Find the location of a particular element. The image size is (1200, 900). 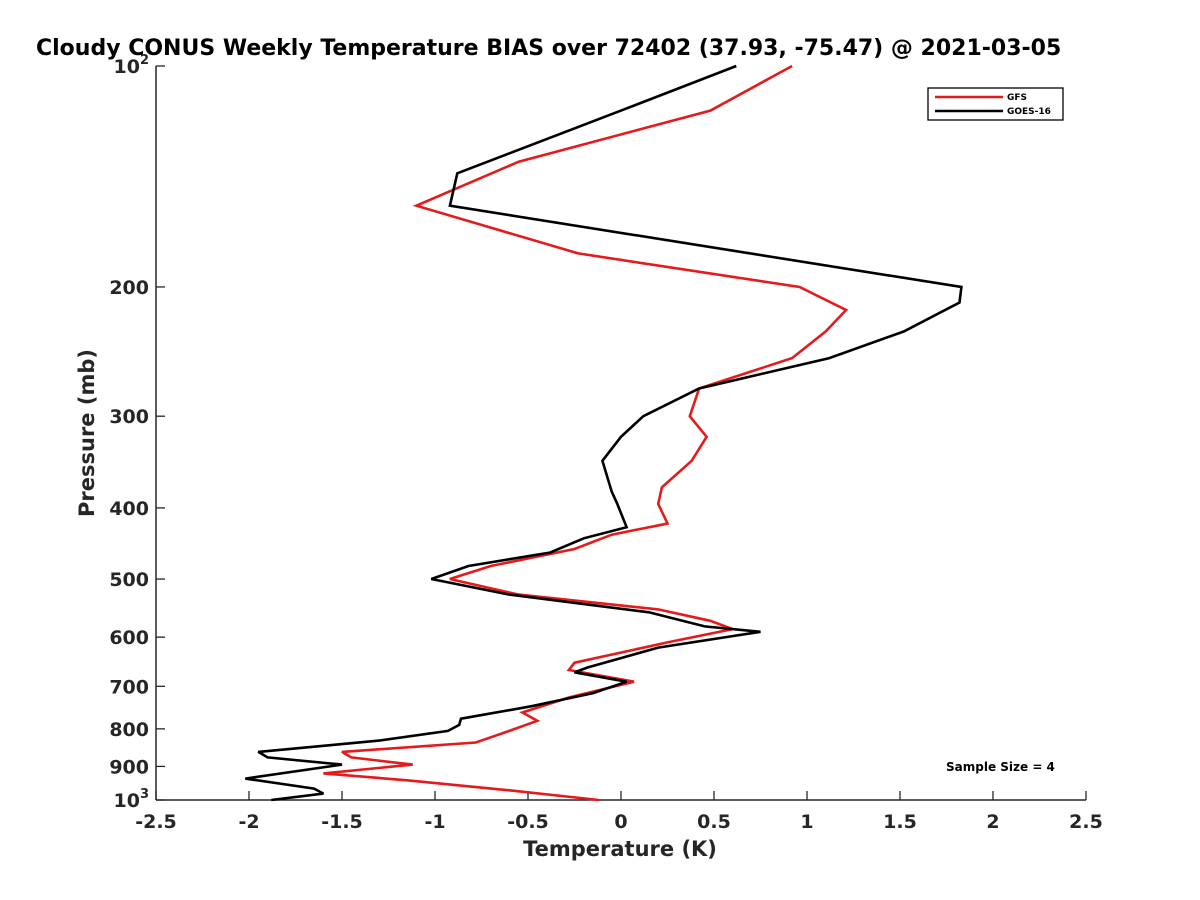

legend: GFS GOES-16 is located at coordinates (995, 104).